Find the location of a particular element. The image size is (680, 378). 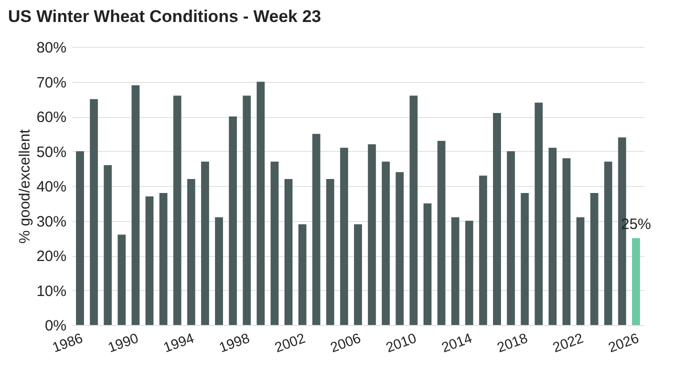

x-tick-label: 2014 is located at coordinates (456, 343).